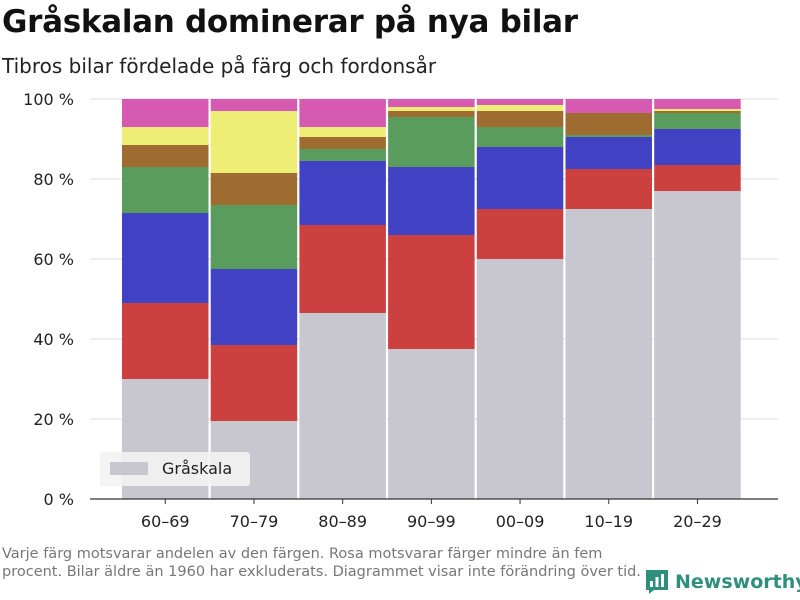  Describe the element at coordinates (59, 499) in the screenshot. I see `y-tick-label: 0 %` at that location.